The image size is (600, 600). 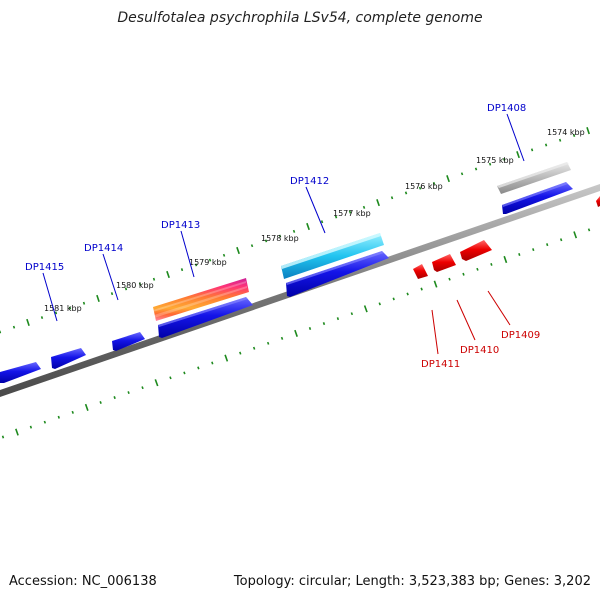 What do you see at coordinates (520, 335) in the screenshot?
I see `gene-label-dp1409: DP1409` at bounding box center [520, 335].